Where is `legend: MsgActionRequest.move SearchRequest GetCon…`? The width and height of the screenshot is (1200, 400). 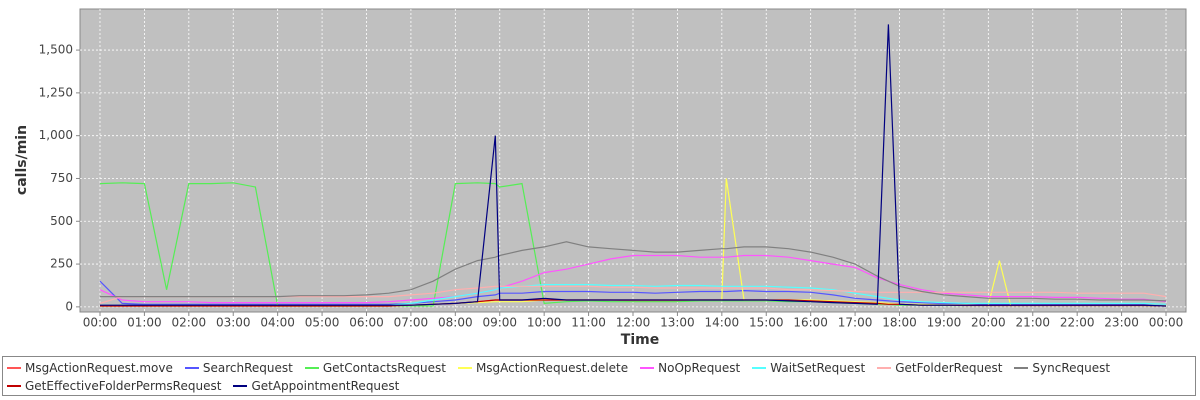 legend: MsgActionRequest.move SearchRequest GetCon… is located at coordinates (599, 376).